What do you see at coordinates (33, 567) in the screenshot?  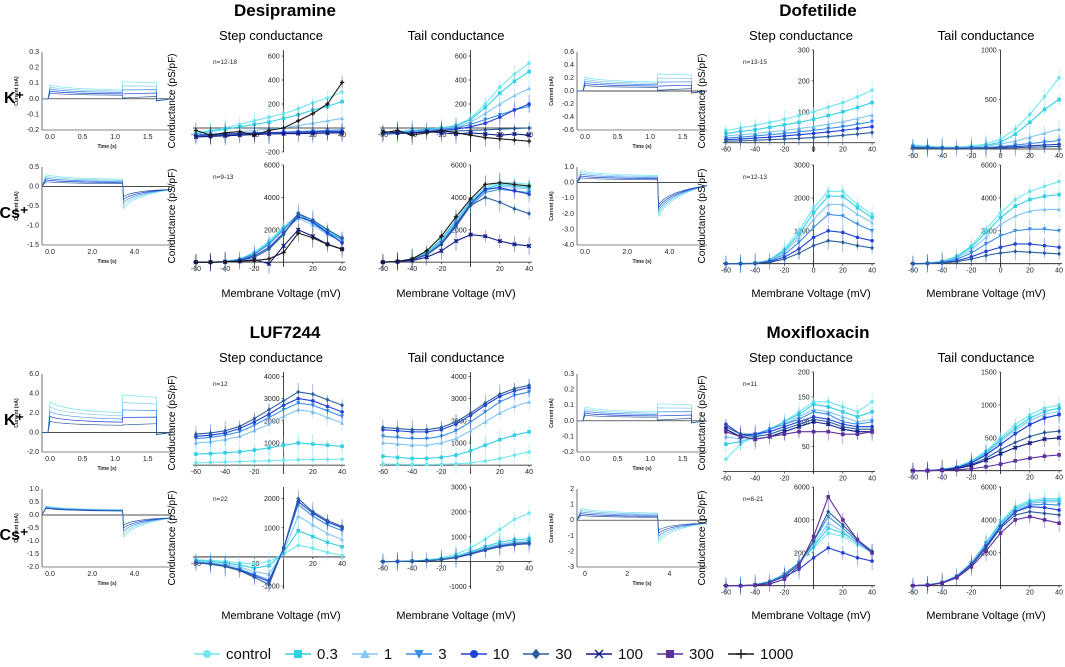 I see `trace-y-tick: -2.0` at bounding box center [33, 567].